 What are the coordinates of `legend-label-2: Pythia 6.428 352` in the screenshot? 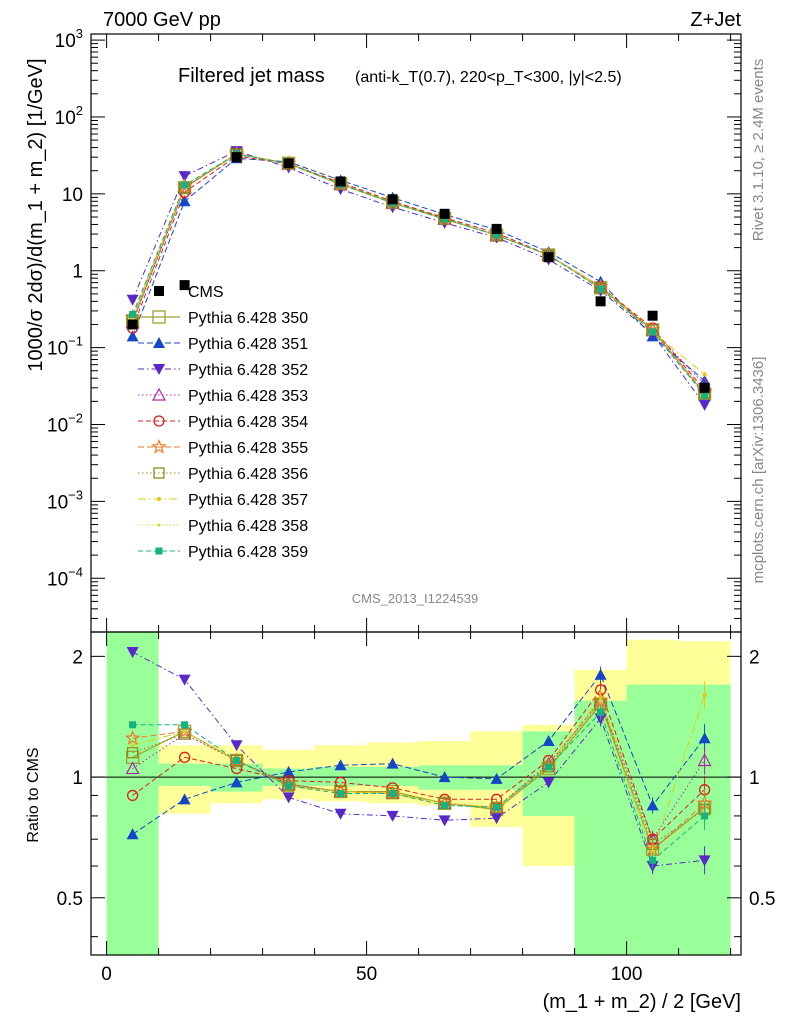 It's located at (248, 370).